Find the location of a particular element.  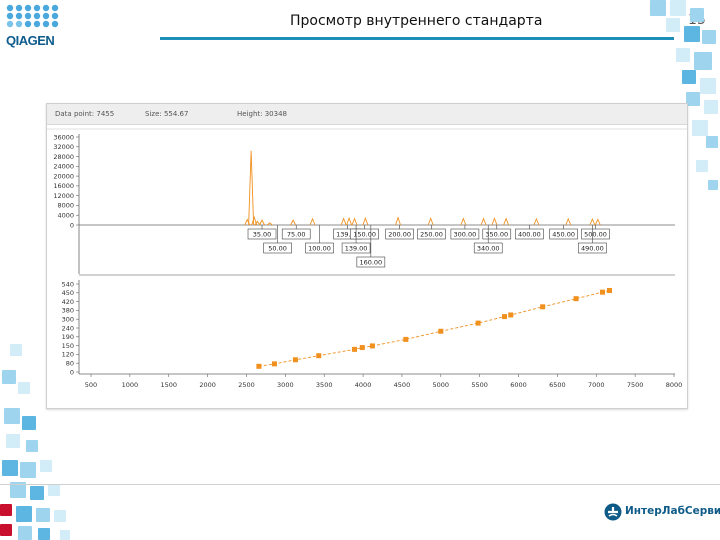

y-tick-label: 4000 is located at coordinates (65, 216).